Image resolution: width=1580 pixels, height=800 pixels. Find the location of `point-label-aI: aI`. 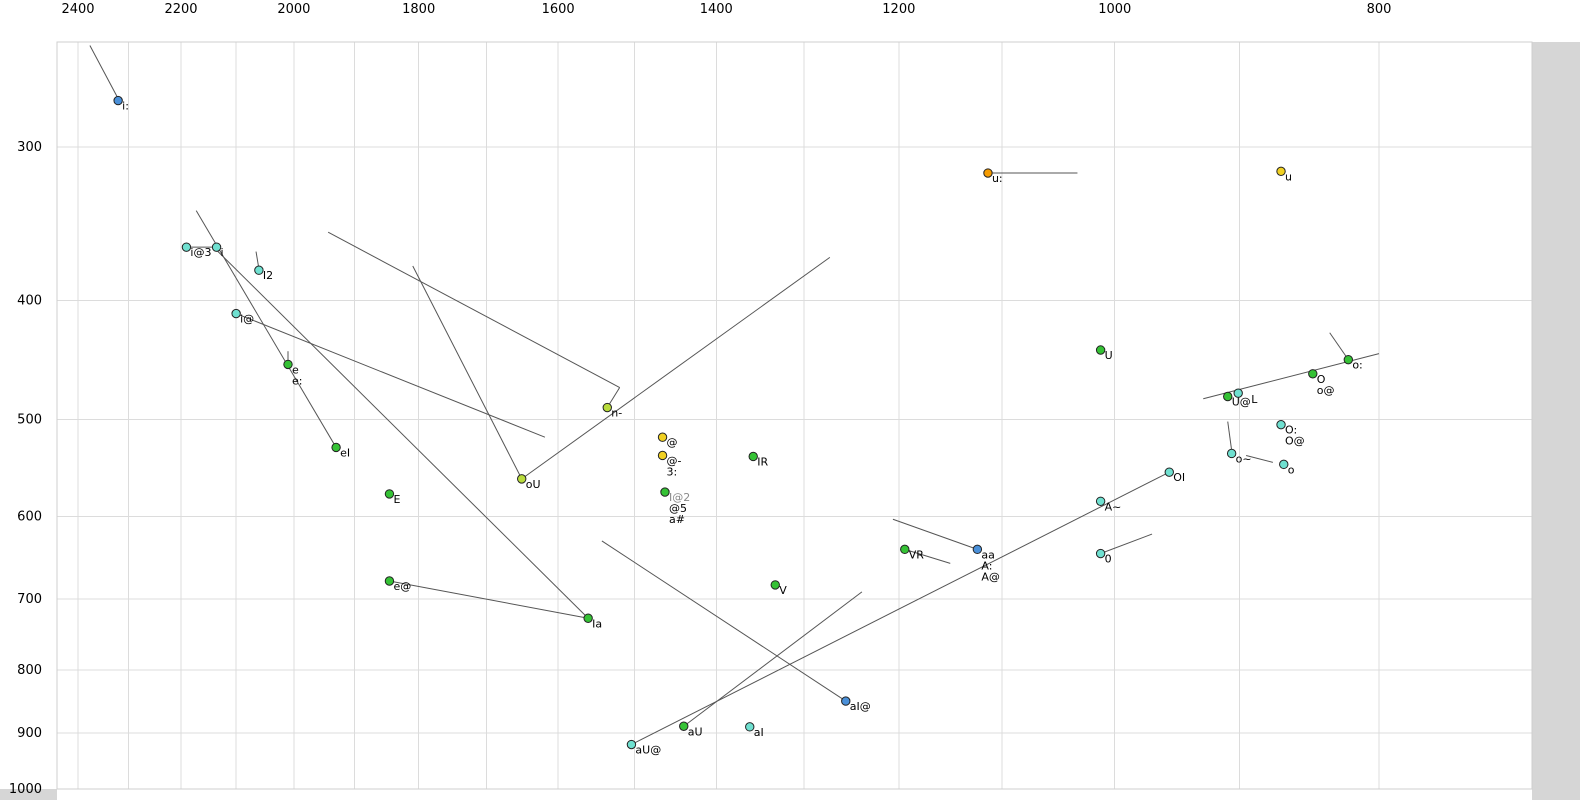

point-label-aI: aI is located at coordinates (759, 732).